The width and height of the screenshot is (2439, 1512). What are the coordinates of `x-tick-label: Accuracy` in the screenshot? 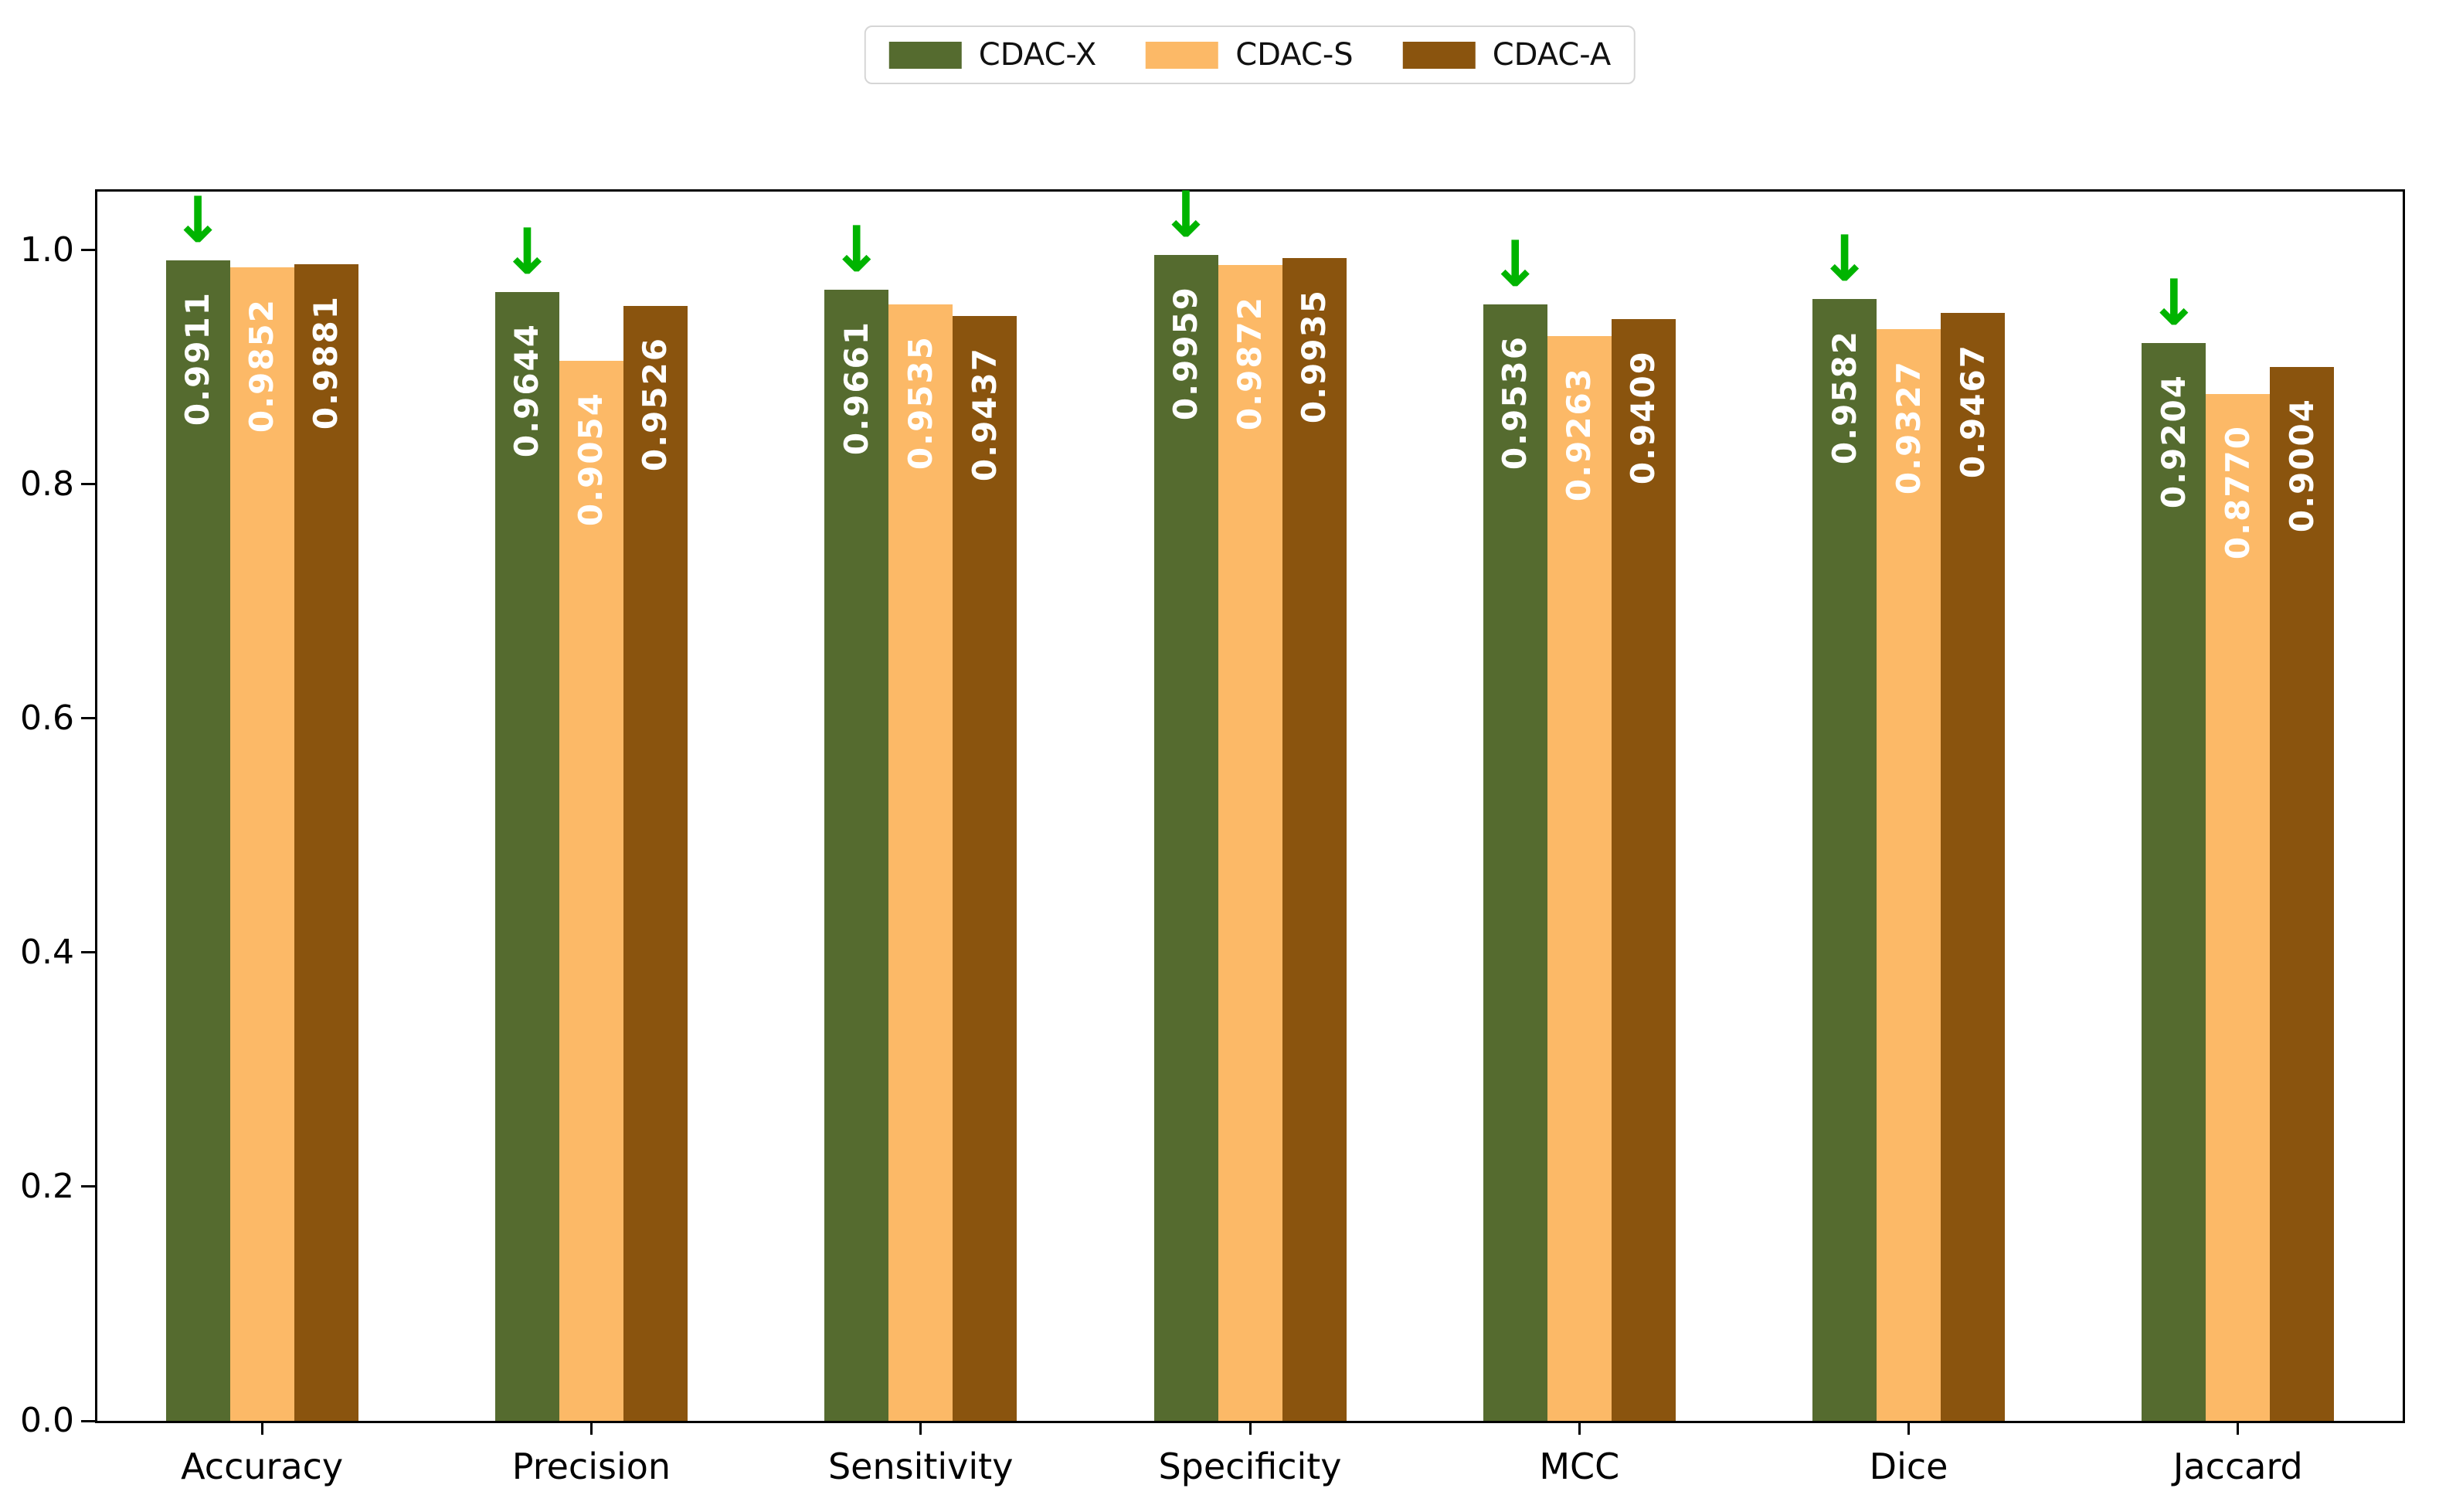 It's located at (262, 1466).